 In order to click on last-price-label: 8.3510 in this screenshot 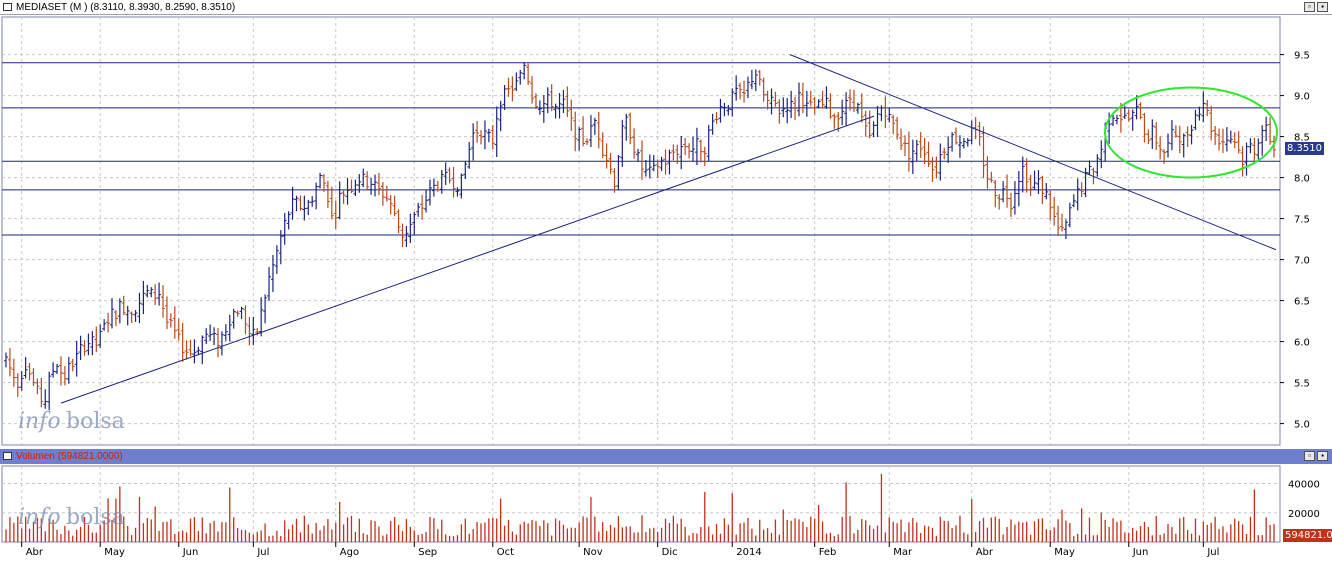, I will do `click(1304, 148)`.